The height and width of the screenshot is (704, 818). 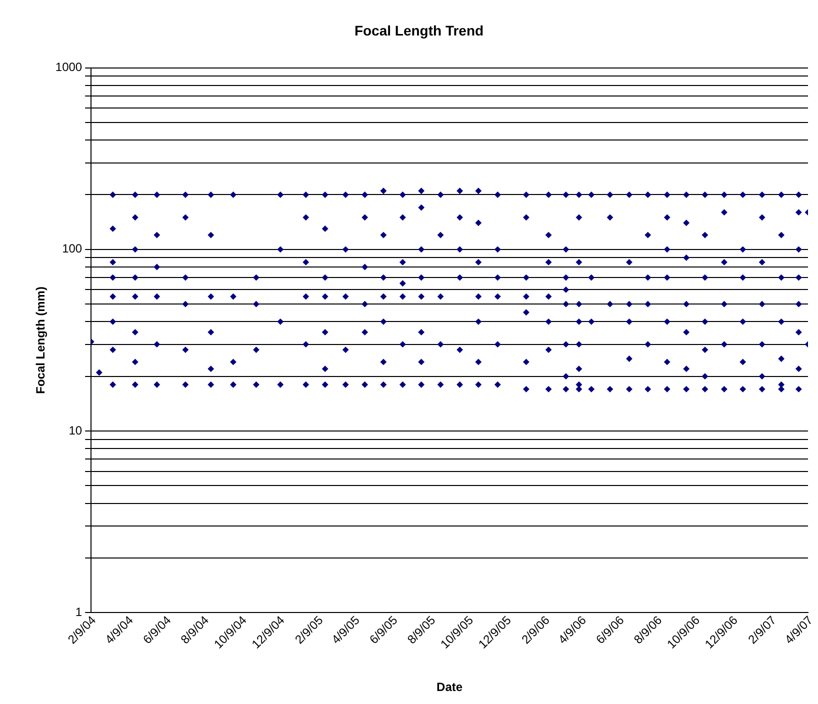 I want to click on y-tick-label: 1, so click(x=78, y=611).